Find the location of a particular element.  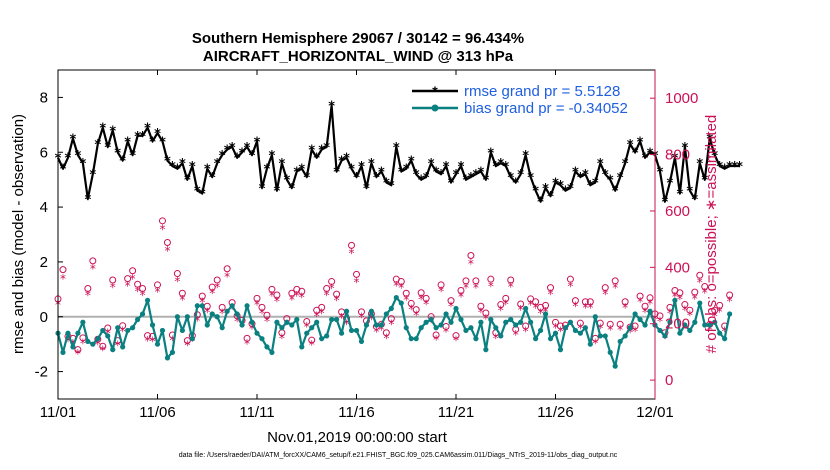

y-tick-label: 2 is located at coordinates (44, 262).